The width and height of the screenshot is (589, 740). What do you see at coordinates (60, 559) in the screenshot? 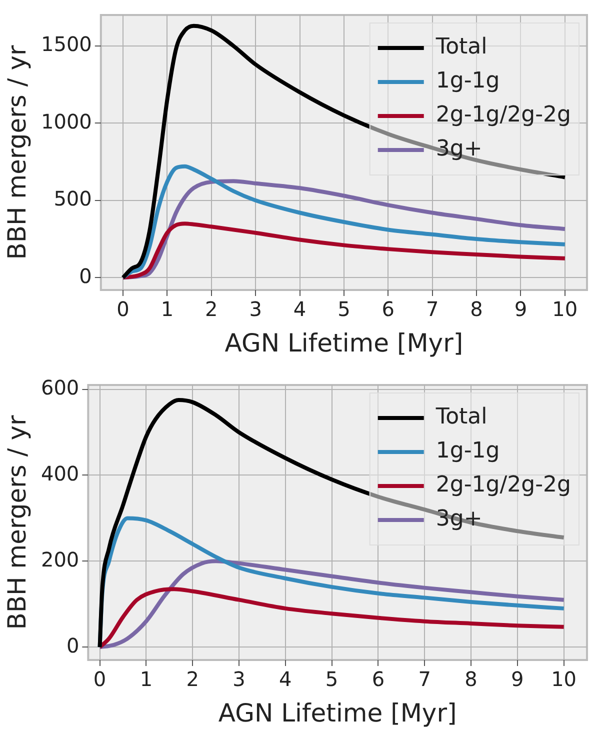
I see `y-tick-label: 200` at bounding box center [60, 559].